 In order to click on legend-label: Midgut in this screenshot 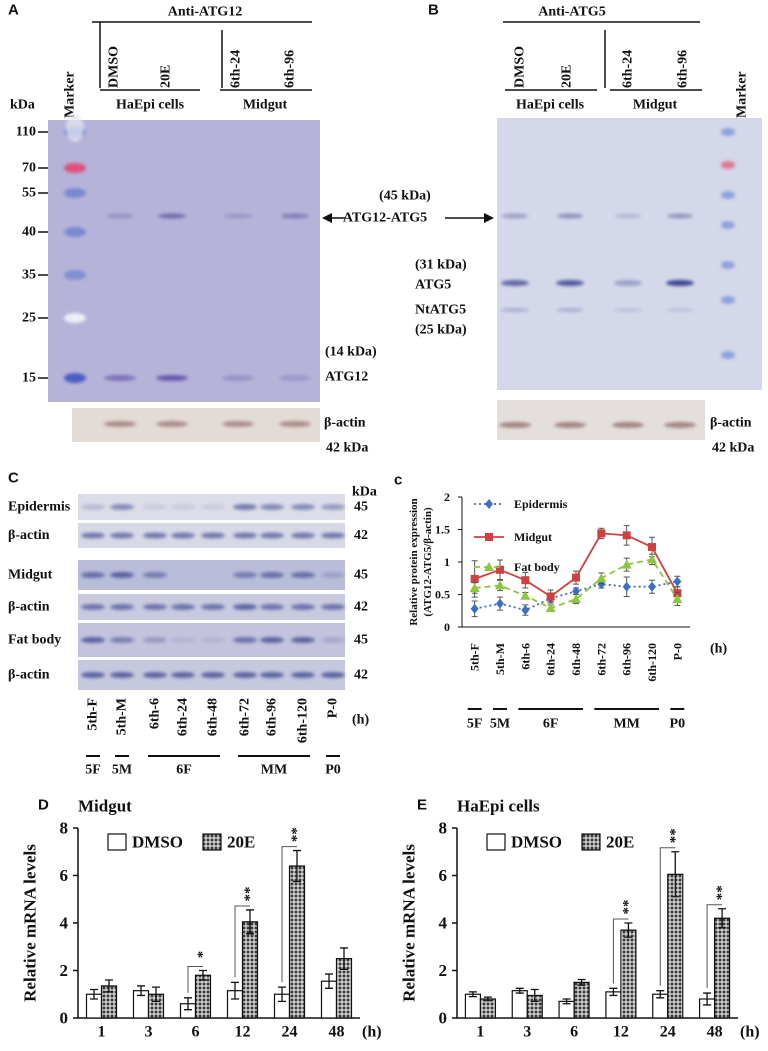, I will do `click(533, 537)`.